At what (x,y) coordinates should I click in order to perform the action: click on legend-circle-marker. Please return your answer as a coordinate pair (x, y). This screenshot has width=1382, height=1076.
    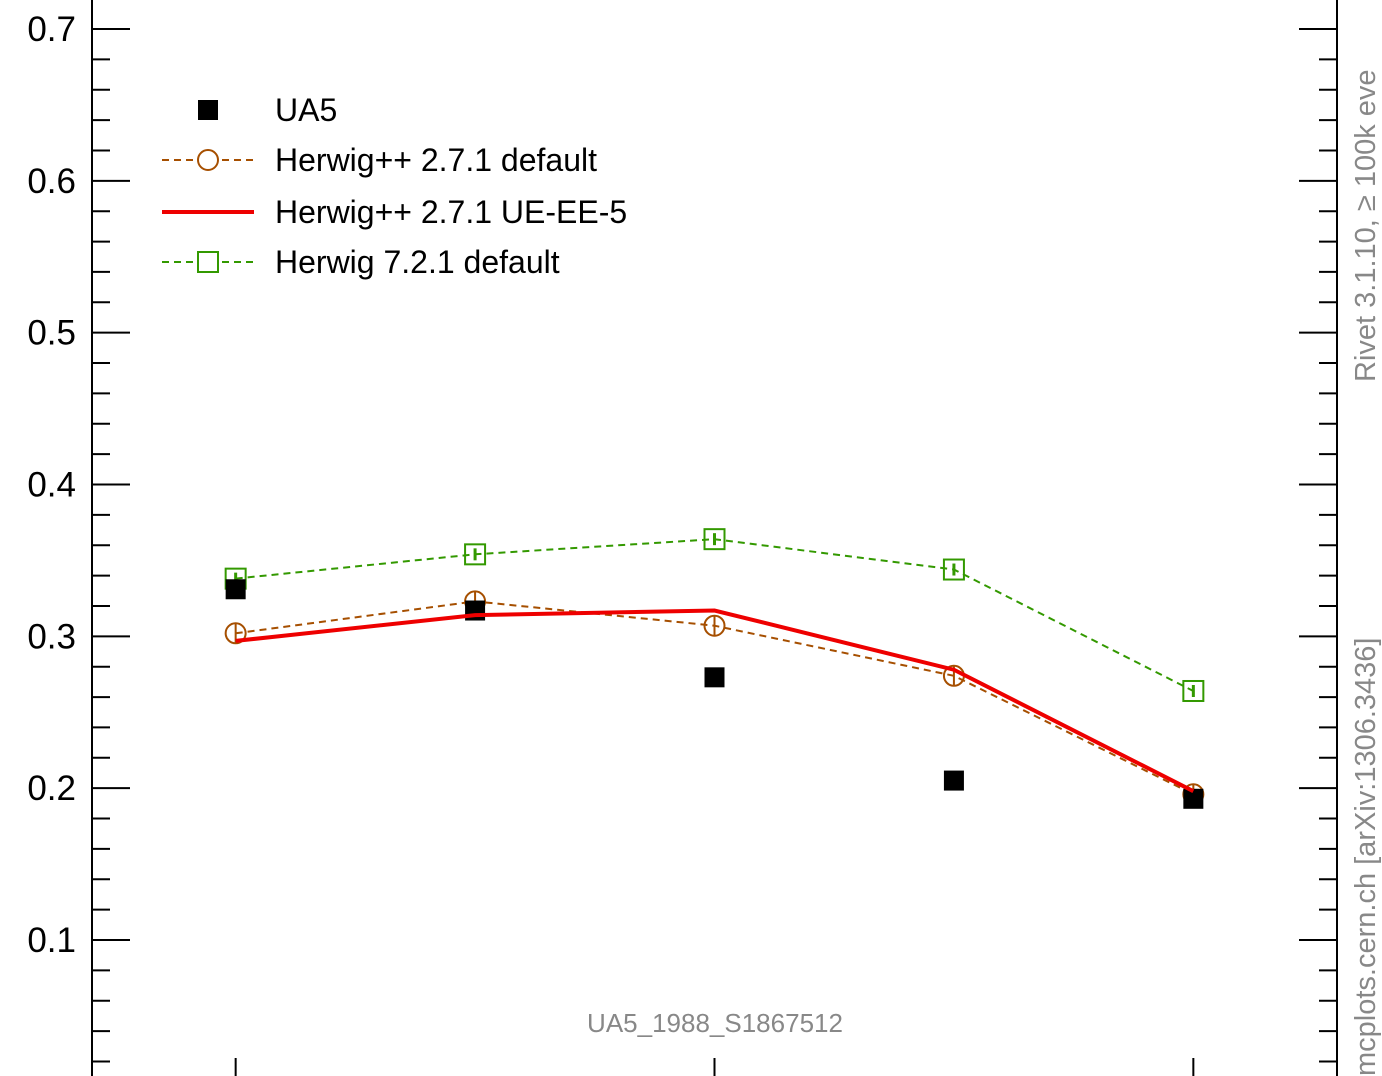
    Looking at the image, I should click on (208, 160).